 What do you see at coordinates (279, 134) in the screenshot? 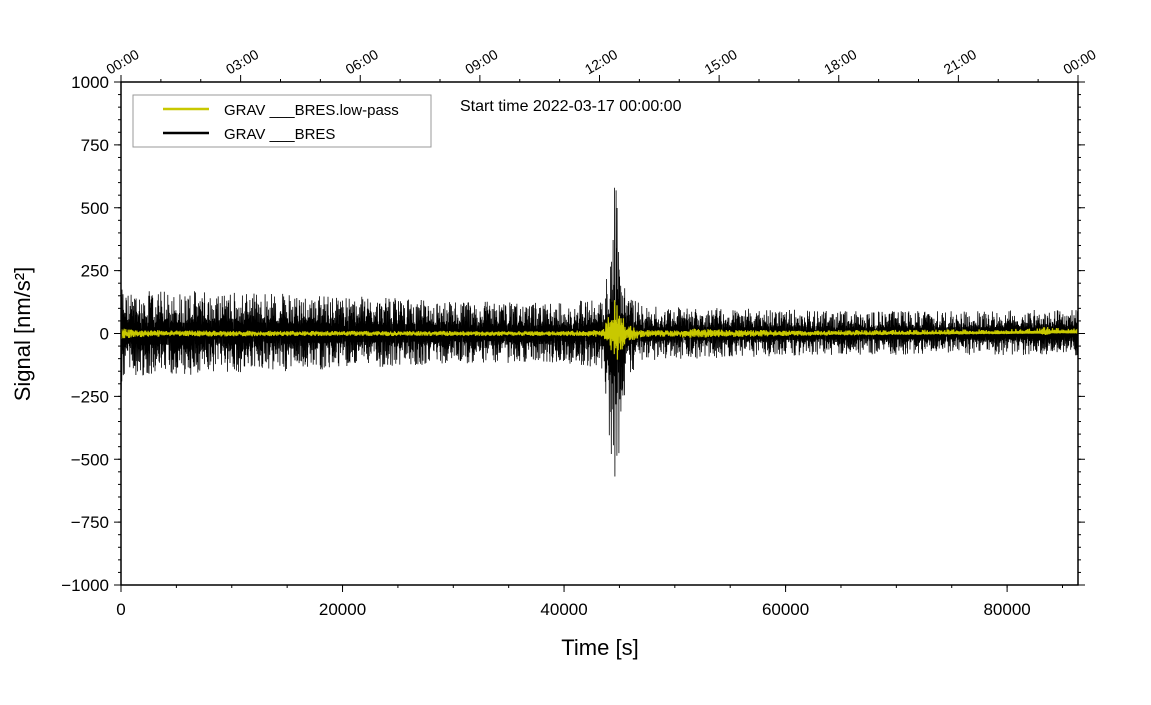
I see `legend-label-raw: GRAV ___BRES` at bounding box center [279, 134].